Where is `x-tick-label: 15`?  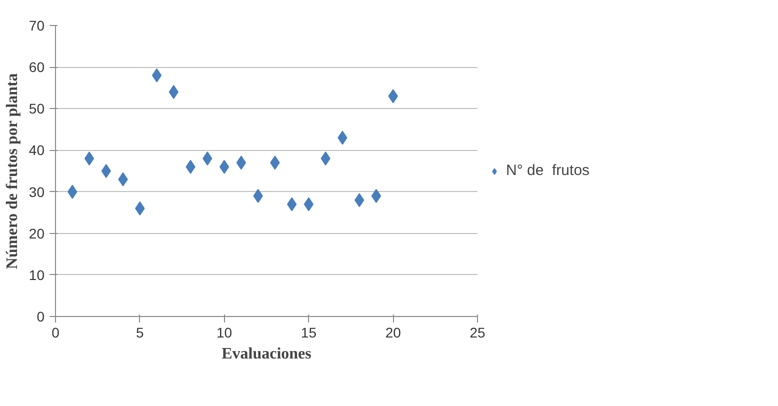
x-tick-label: 15 is located at coordinates (308, 332).